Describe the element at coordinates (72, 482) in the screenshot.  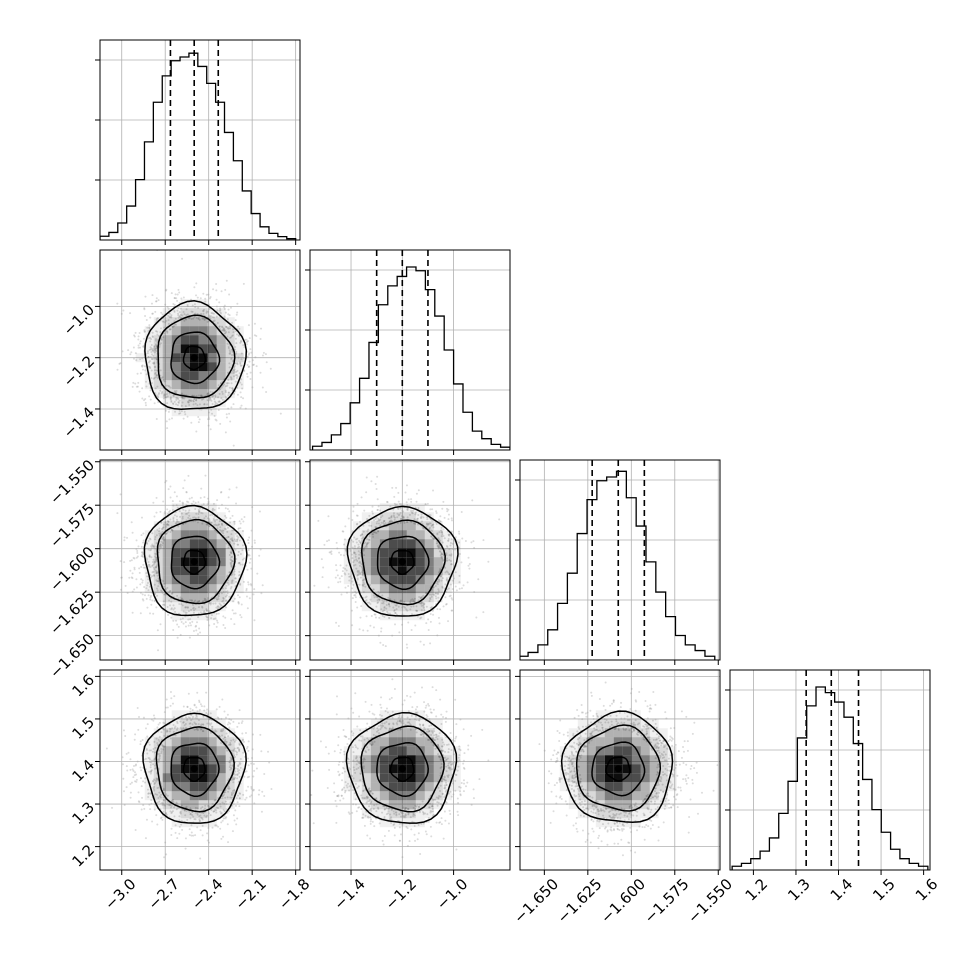
I see `y-tick-label: −1.550` at that location.